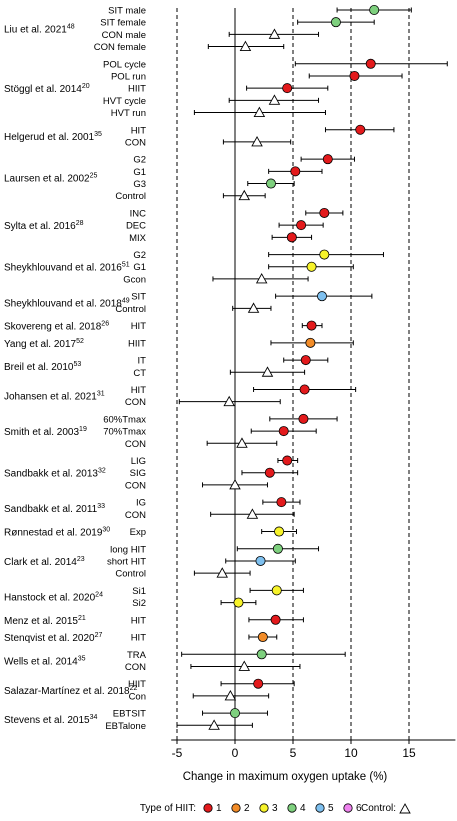  What do you see at coordinates (409, 753) in the screenshot?
I see `x-tick-label: 15` at bounding box center [409, 753].